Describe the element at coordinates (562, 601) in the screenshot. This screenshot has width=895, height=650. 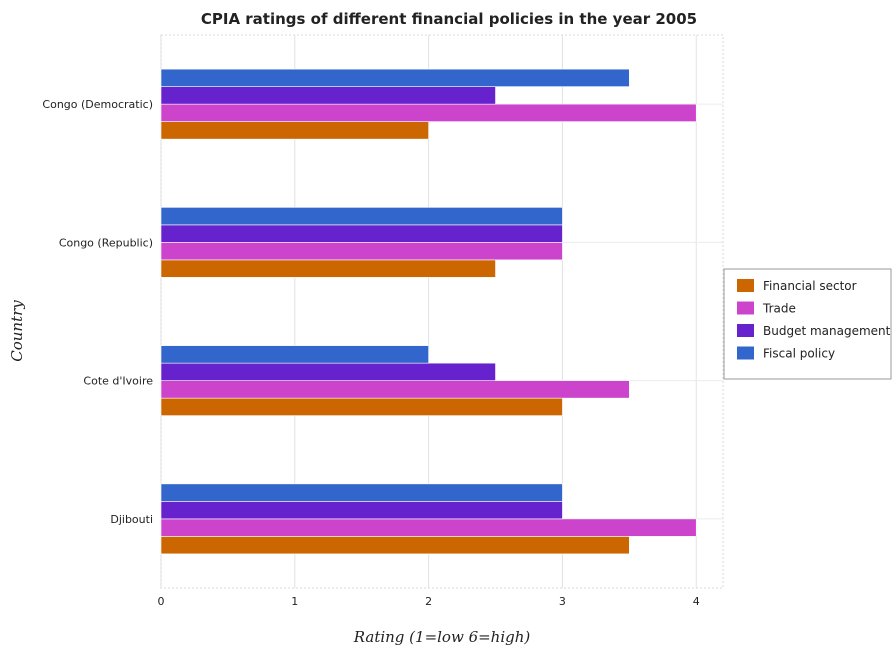
I see `x-tick-label: 3` at that location.